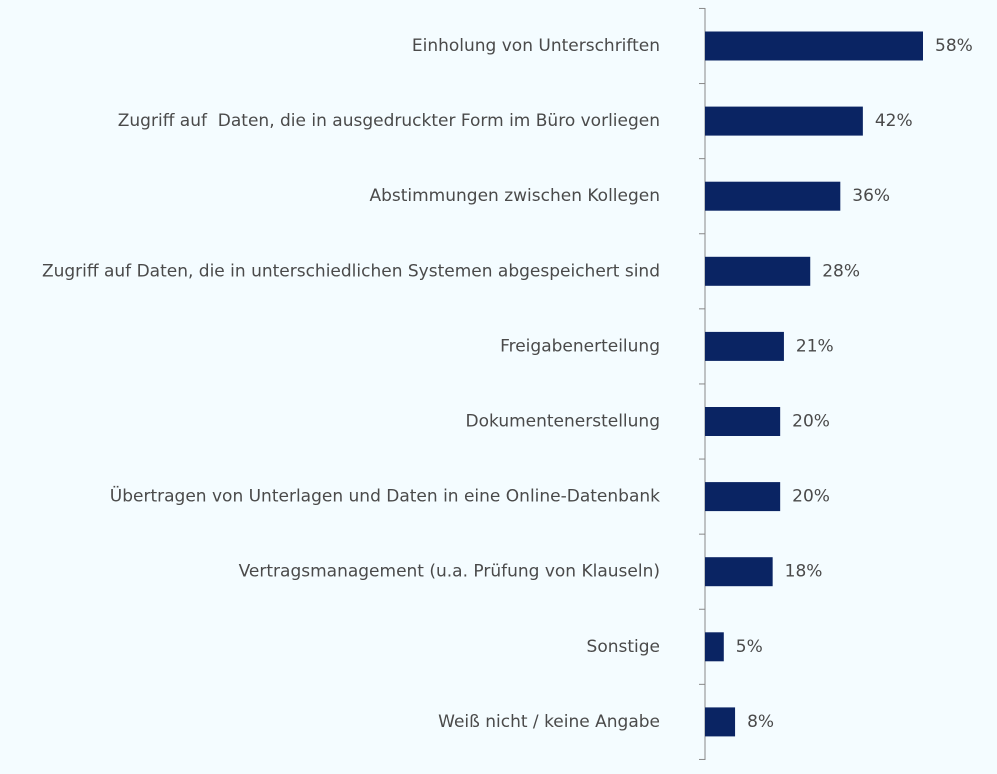 This screenshot has width=997, height=774. Describe the element at coordinates (815, 346) in the screenshot. I see `value-label: 21%` at that location.